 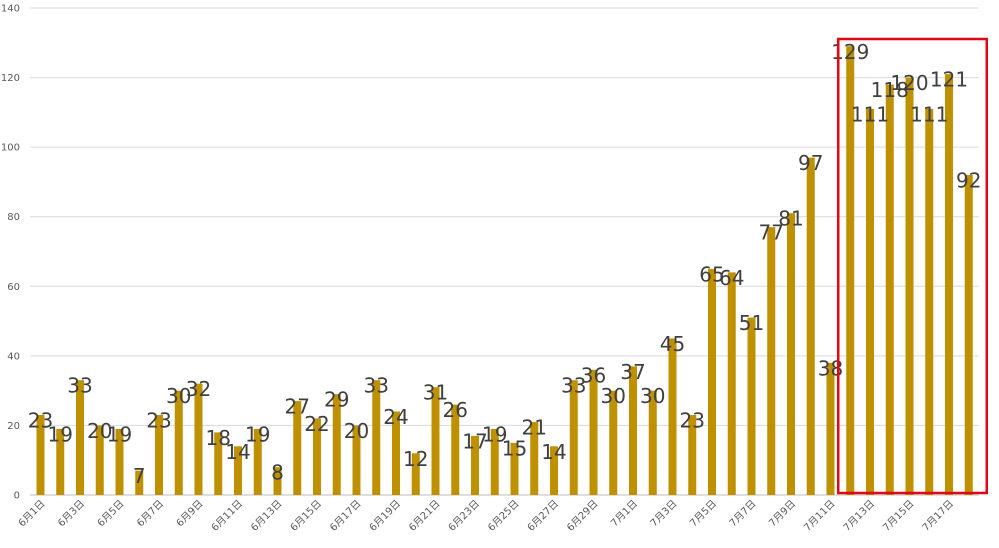 What do you see at coordinates (819, 516) in the screenshot?
I see `x-tick-label: 7月11日` at bounding box center [819, 516].